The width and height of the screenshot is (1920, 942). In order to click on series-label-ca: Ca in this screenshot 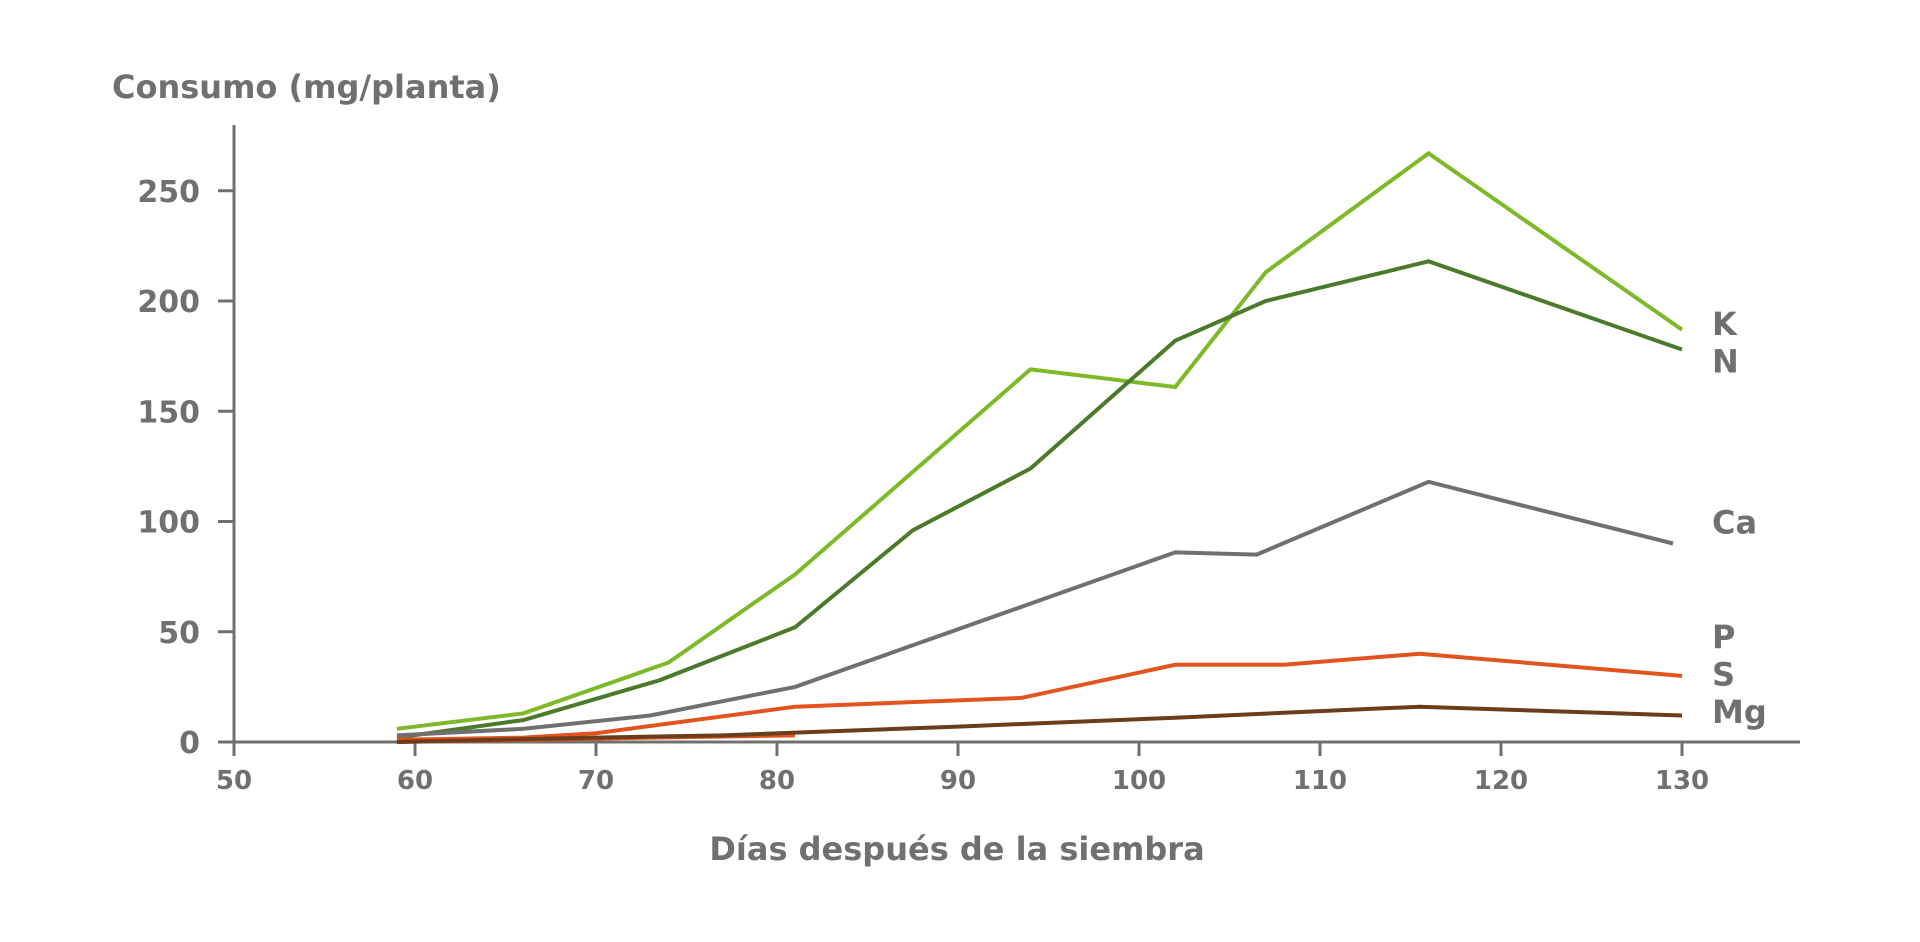, I will do `click(1734, 523)`.